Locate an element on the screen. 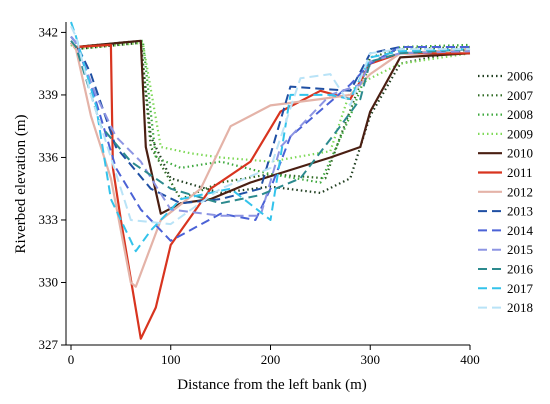  y-tick-label: 339 is located at coordinates (49, 94).